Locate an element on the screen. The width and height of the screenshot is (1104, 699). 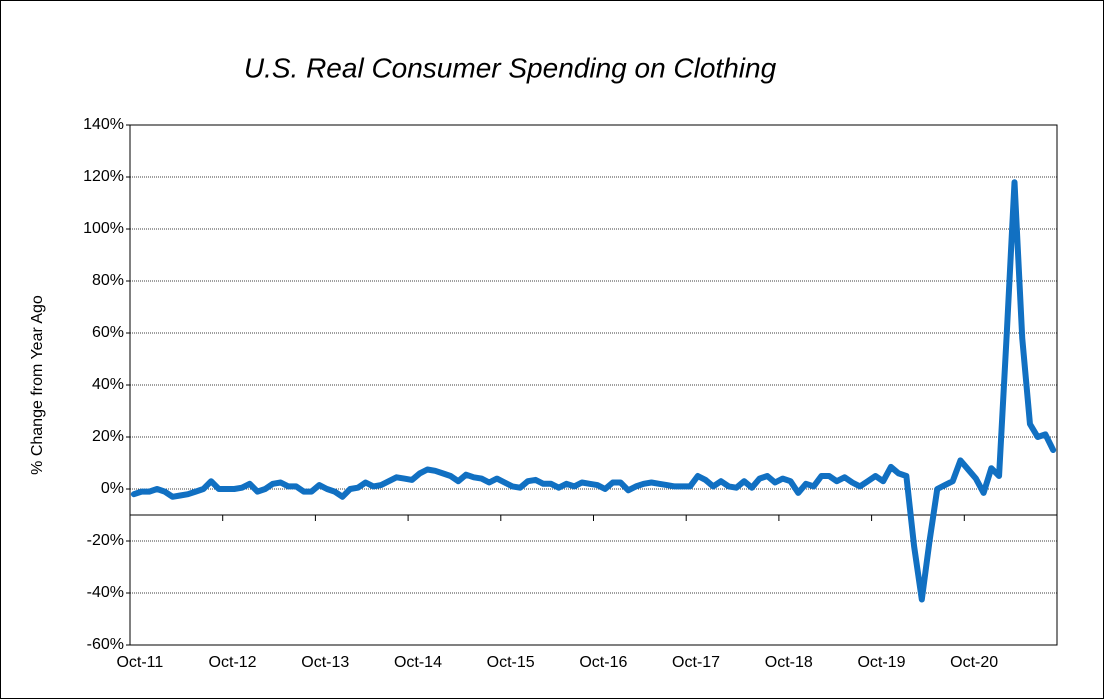
y-tick-label: 20% is located at coordinates (108, 436).